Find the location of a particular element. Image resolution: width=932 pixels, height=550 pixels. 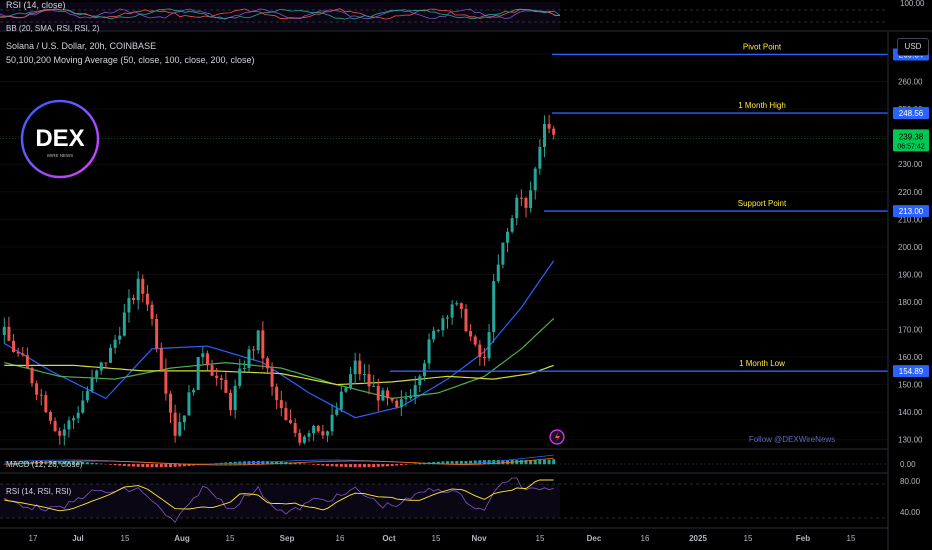

y-tick-label: 200.00 is located at coordinates (910, 247).